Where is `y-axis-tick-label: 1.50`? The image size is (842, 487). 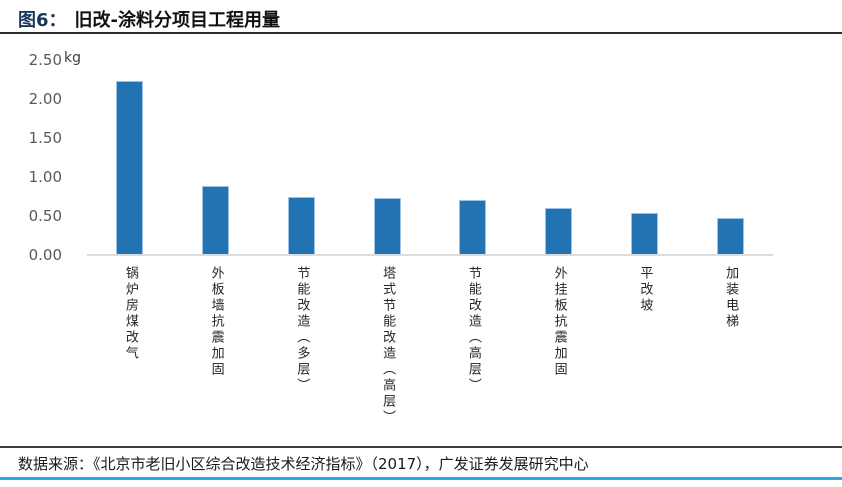 y-axis-tick-label: 1.50 is located at coordinates (45, 138).